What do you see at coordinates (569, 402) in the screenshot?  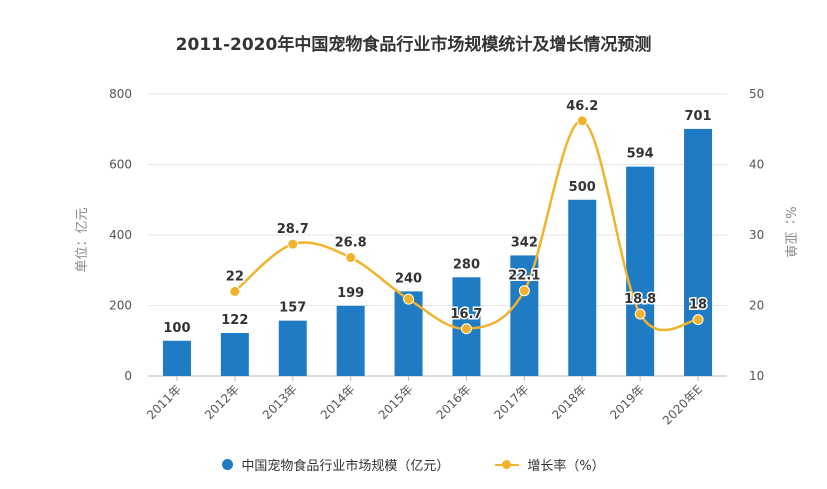 I see `x-tick-label: 2018年` at bounding box center [569, 402].